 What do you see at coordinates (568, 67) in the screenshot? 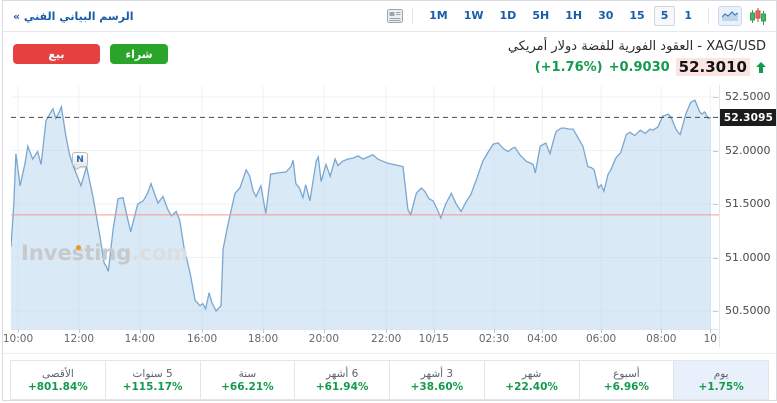
I see `price-change-percent: (+1.76%)` at bounding box center [568, 67].